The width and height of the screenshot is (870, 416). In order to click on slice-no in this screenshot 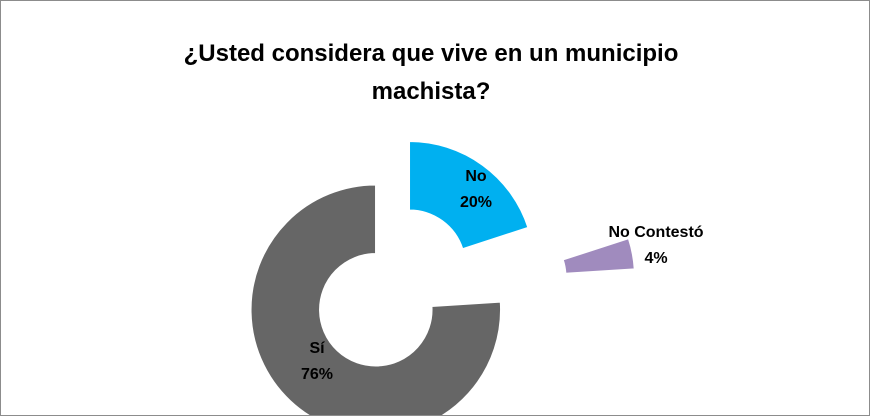, I will do `click(469, 195)`.